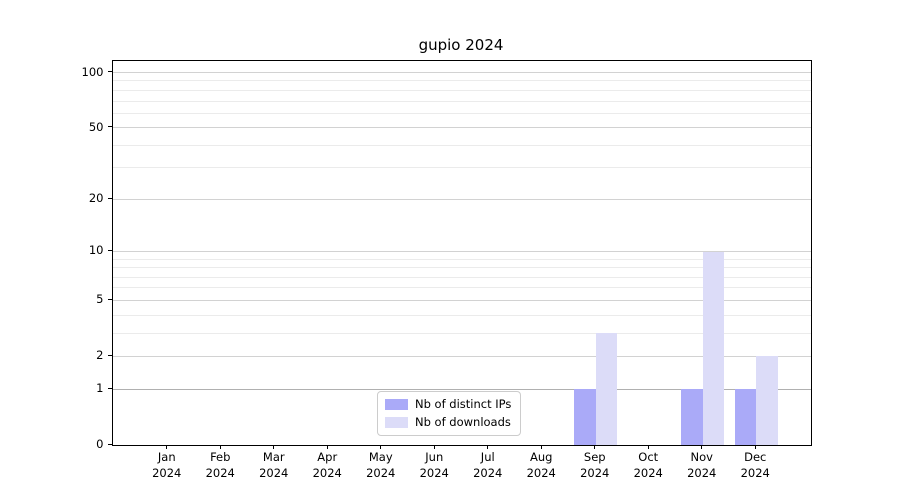  I want to click on legend-label-downloads: Nb of downloads, so click(463, 422).